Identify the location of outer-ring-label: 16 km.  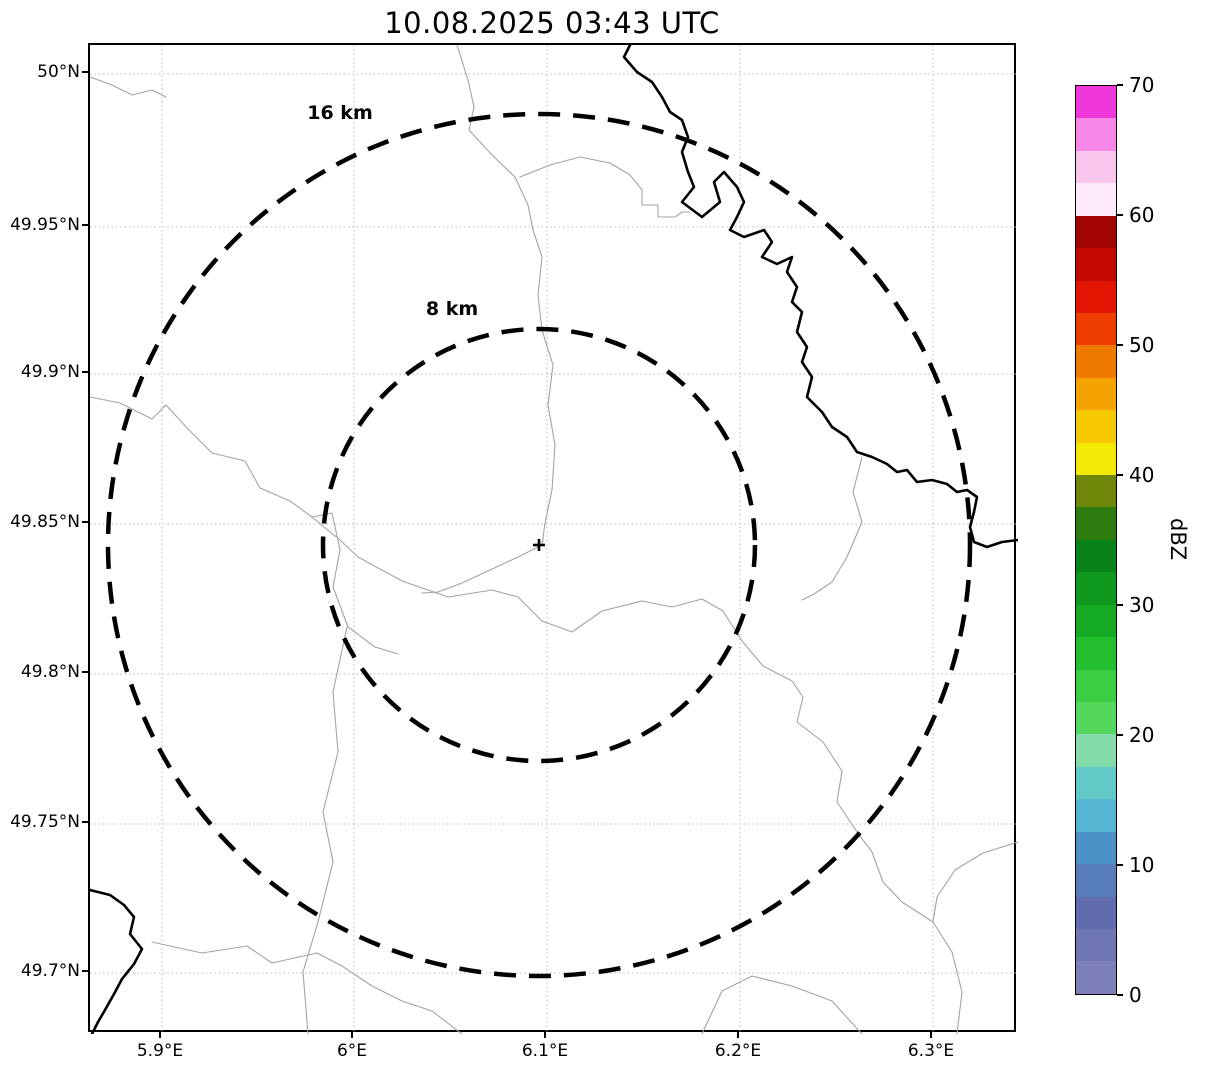
(340, 113).